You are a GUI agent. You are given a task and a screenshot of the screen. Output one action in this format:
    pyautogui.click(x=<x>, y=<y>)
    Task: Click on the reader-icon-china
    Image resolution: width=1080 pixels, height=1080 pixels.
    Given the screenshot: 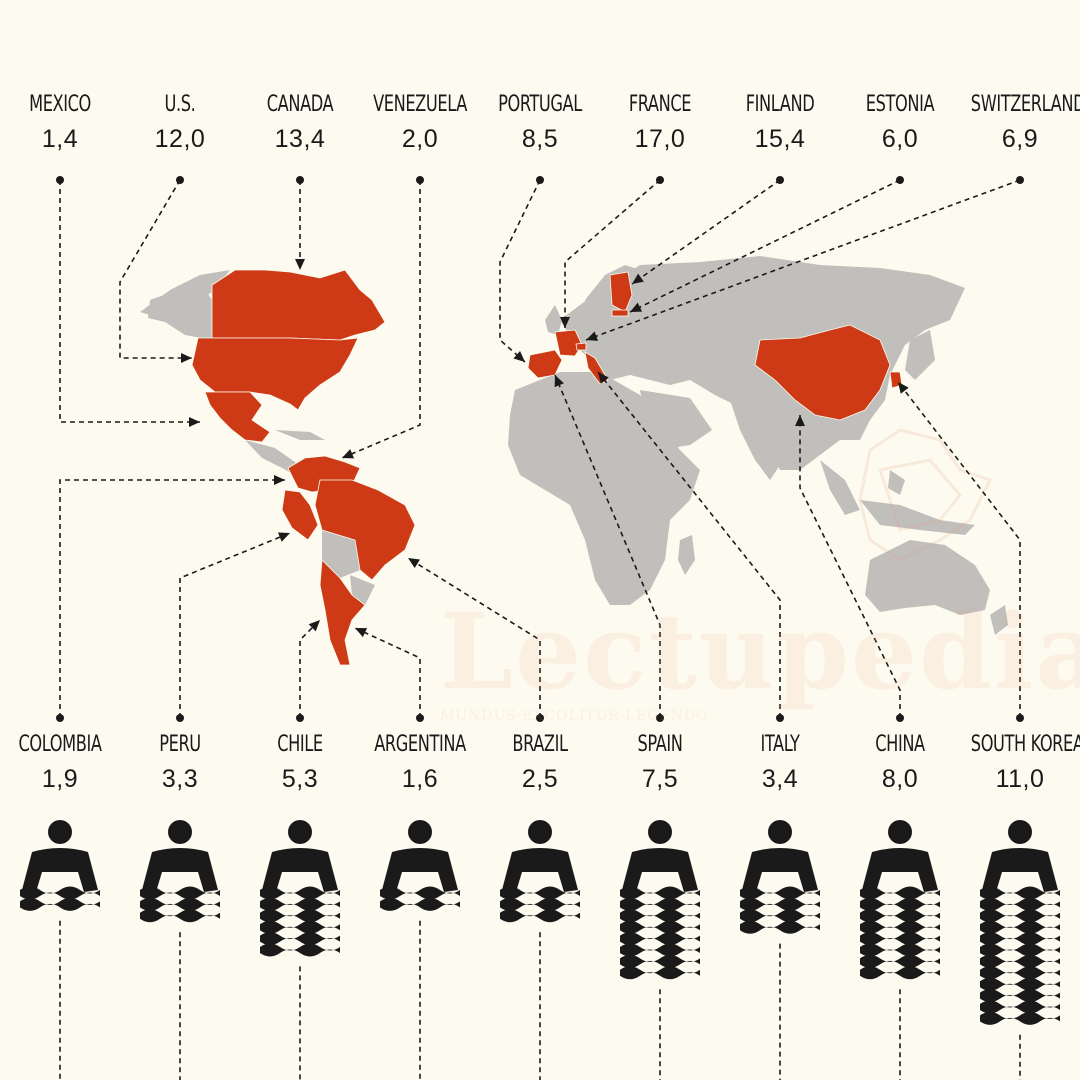 What is the action you would take?
    pyautogui.click(x=900, y=900)
    